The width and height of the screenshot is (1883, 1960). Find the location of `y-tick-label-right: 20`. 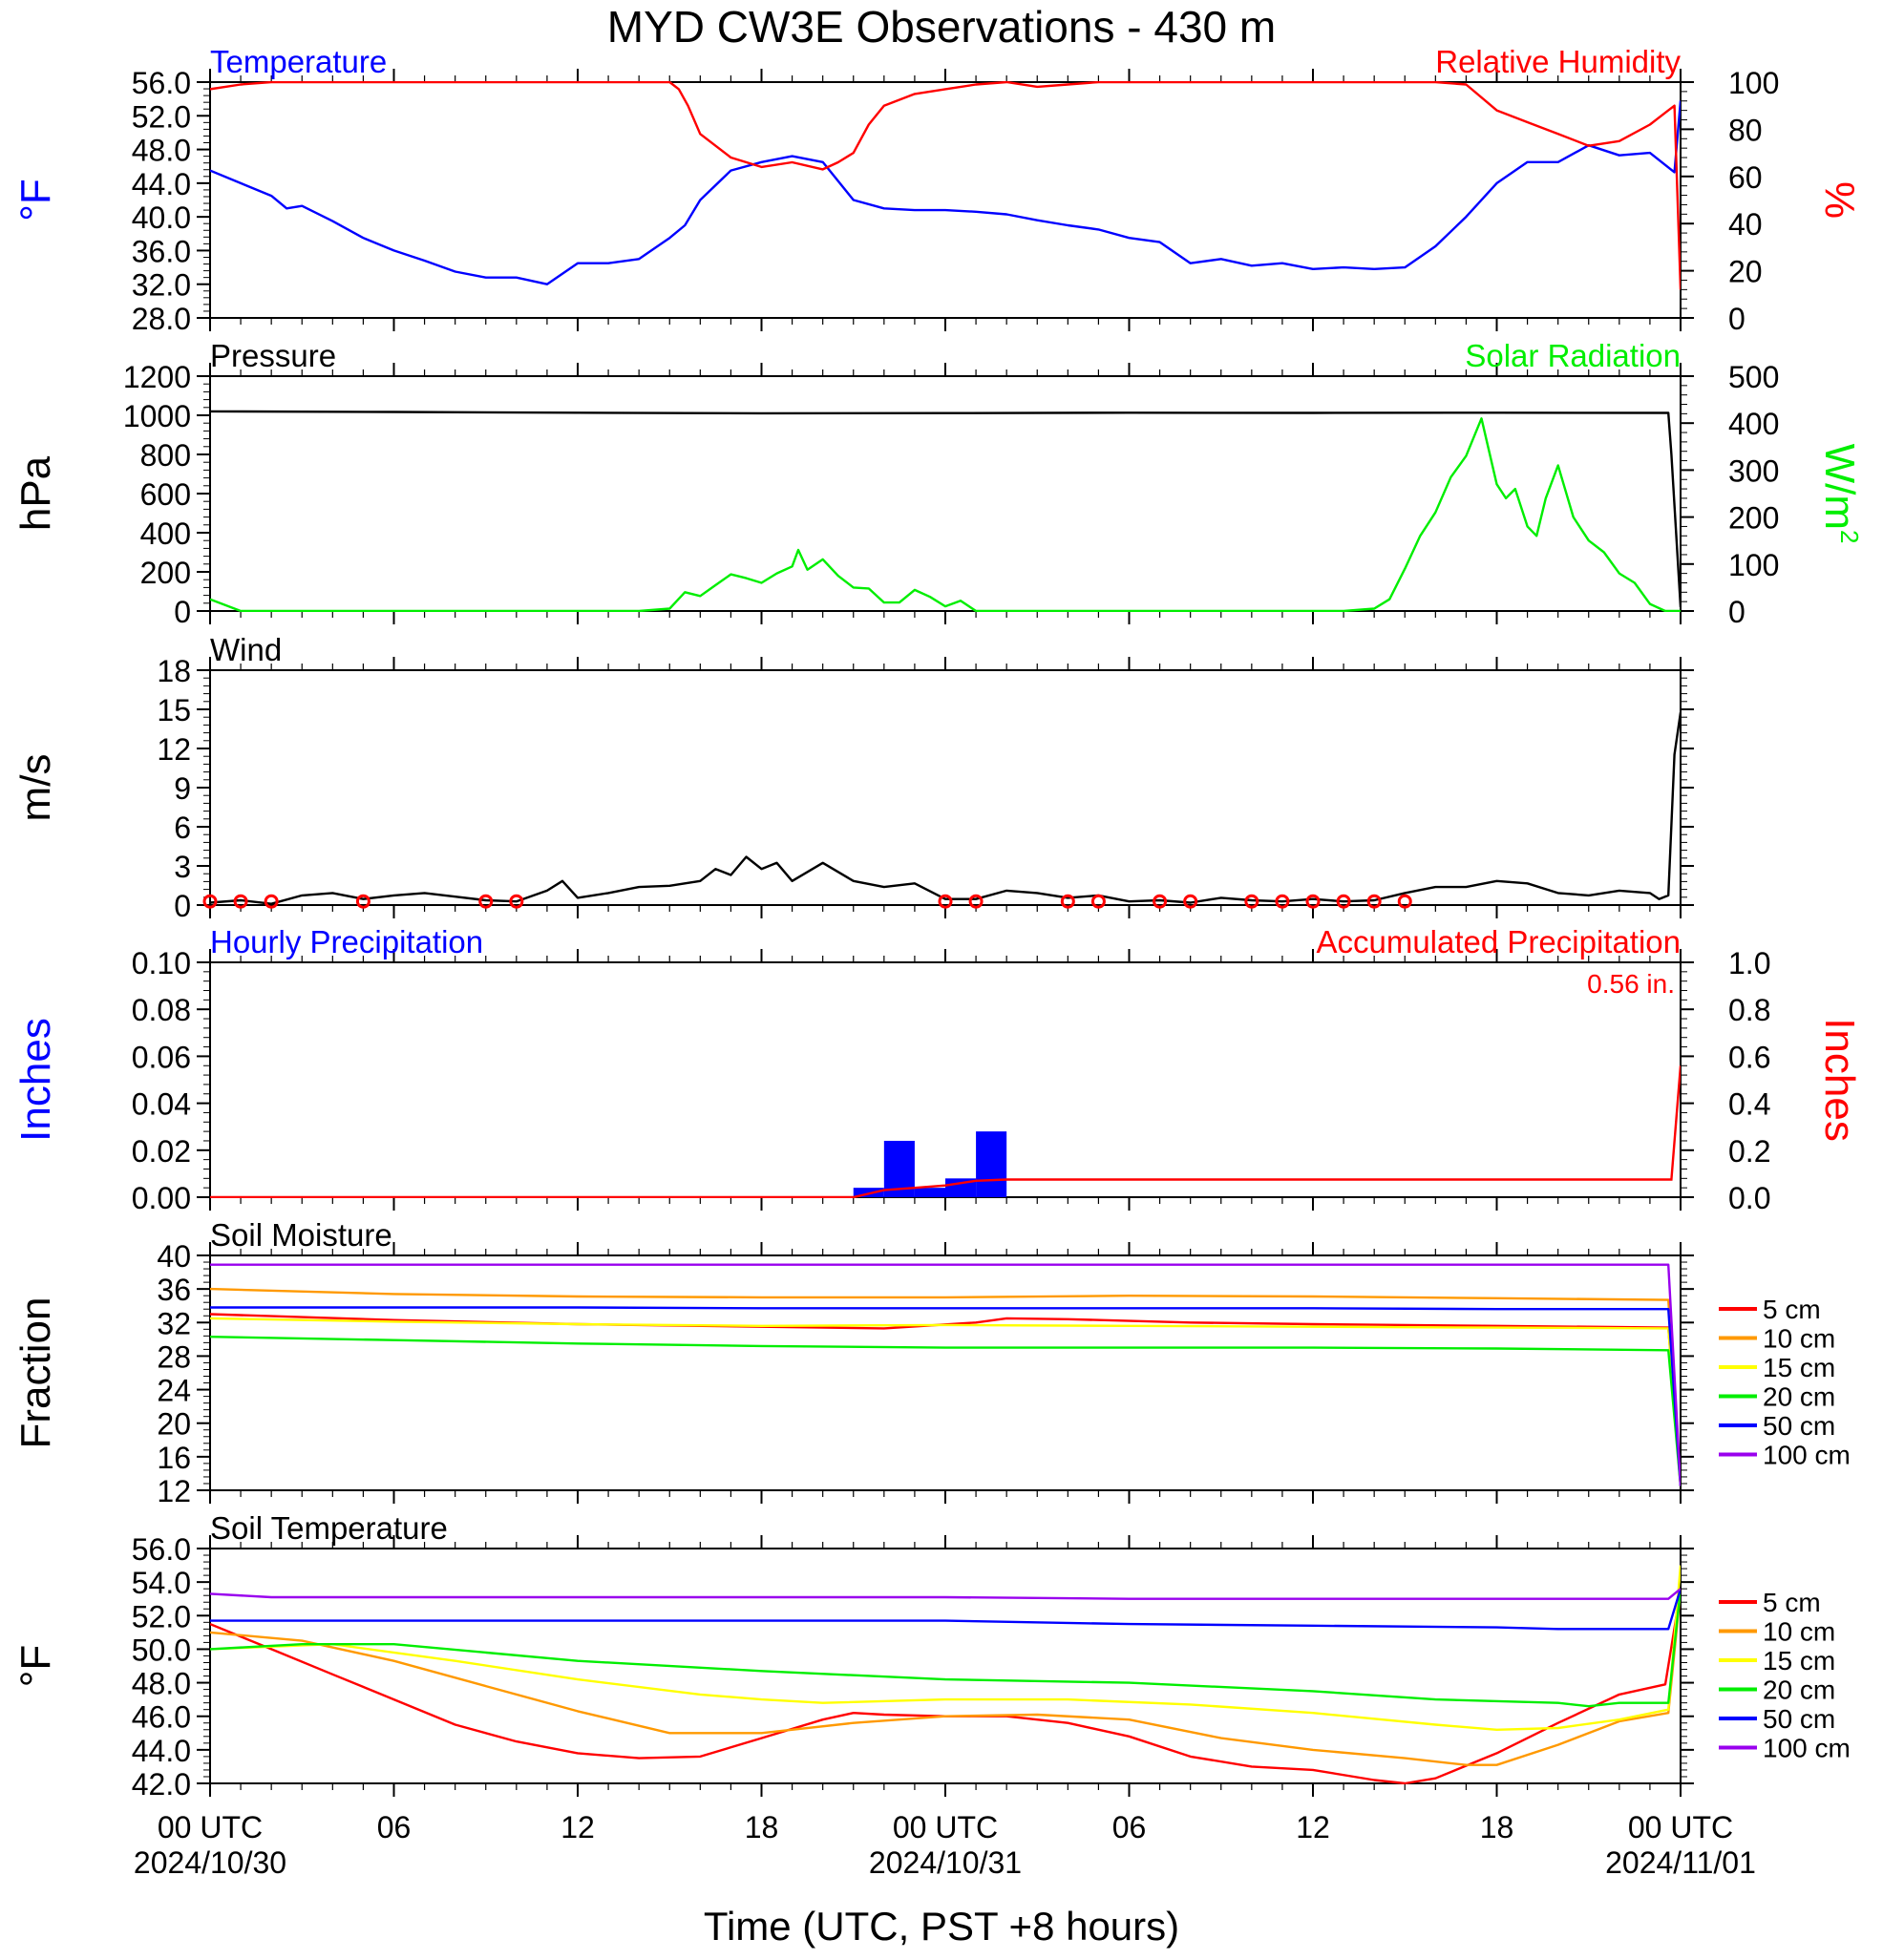

y-tick-label-right: 20 is located at coordinates (1745, 272).